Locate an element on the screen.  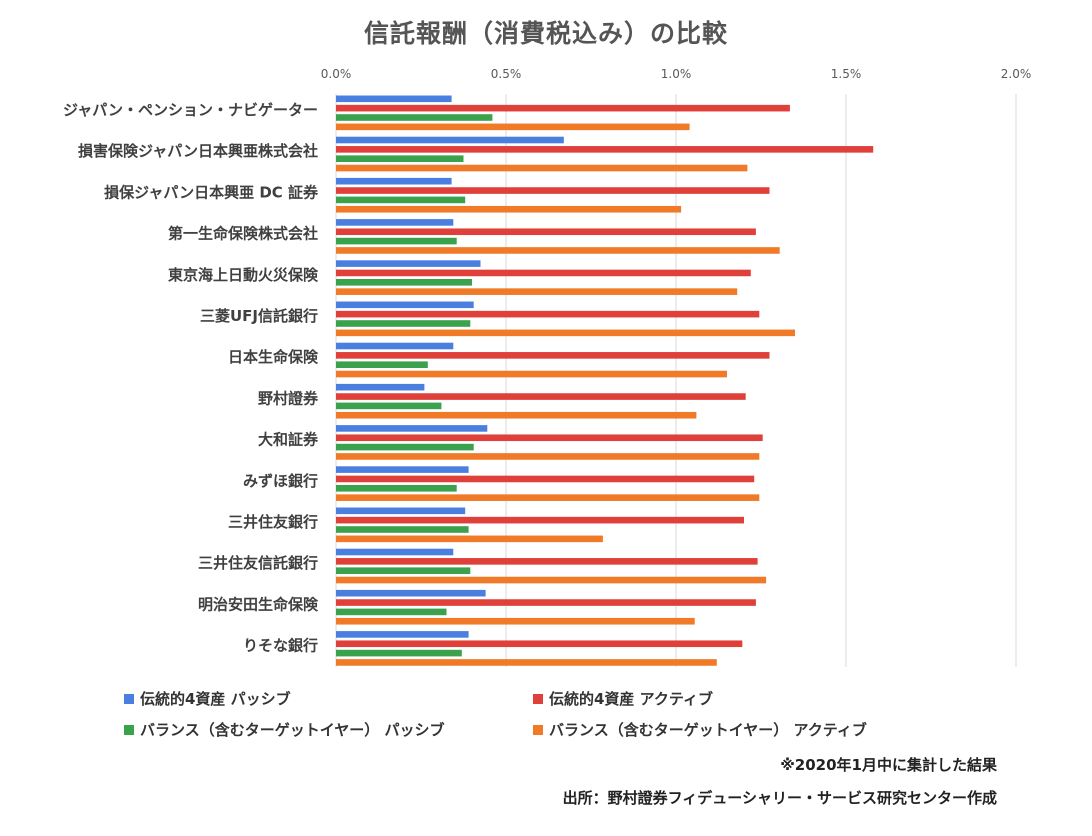
legend-label: バランス（含むターゲットイヤー） アクティブ is located at coordinates (708, 730).